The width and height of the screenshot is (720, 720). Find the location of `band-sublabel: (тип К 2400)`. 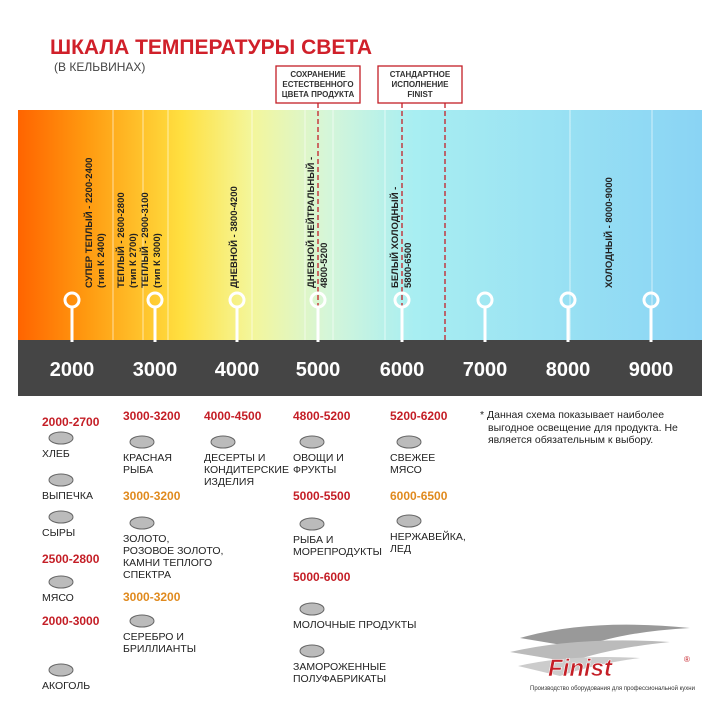

band-sublabel: (тип К 2400) is located at coordinates (101, 260).